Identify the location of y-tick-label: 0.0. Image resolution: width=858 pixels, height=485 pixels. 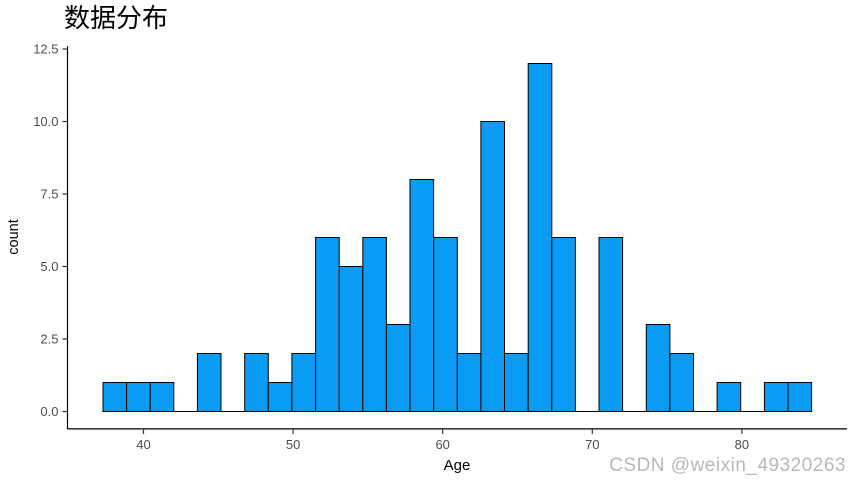
(49, 411).